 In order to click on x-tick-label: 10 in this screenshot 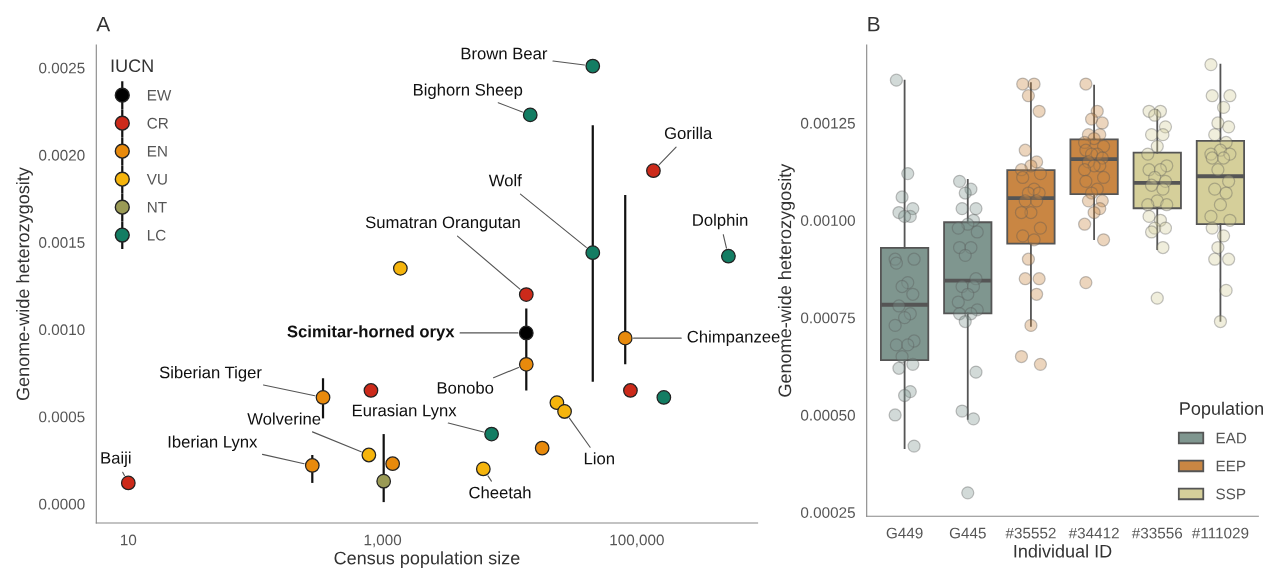, I will do `click(128, 540)`.